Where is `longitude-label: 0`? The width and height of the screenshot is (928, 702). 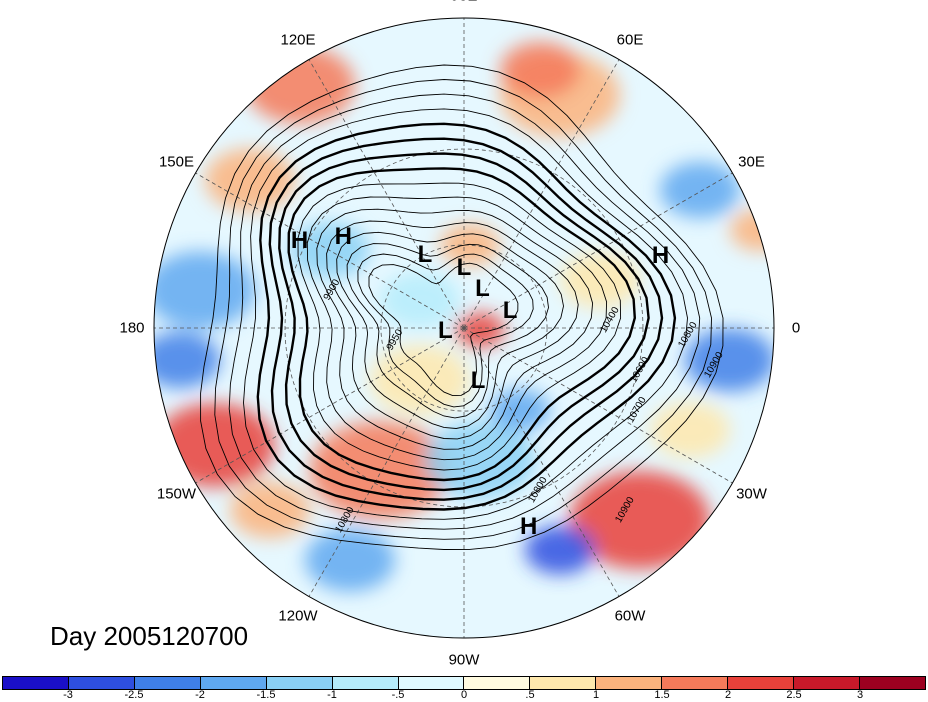
longitude-label: 0 is located at coordinates (796, 328).